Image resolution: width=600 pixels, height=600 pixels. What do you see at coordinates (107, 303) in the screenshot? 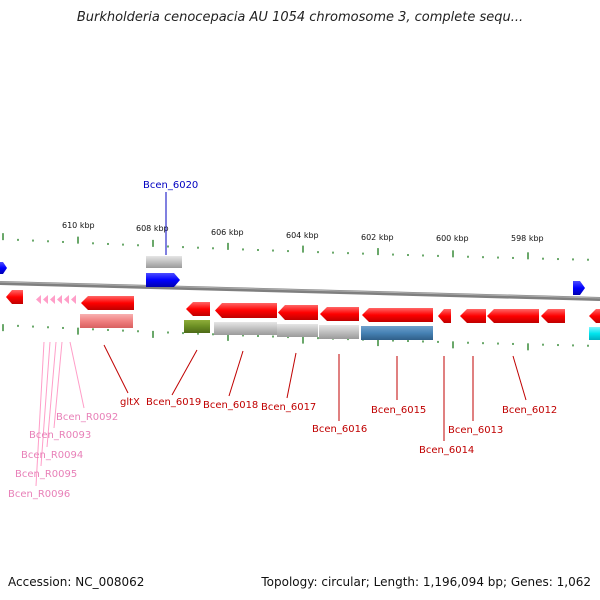
I see `gene-arrow-gltx` at bounding box center [107, 303].